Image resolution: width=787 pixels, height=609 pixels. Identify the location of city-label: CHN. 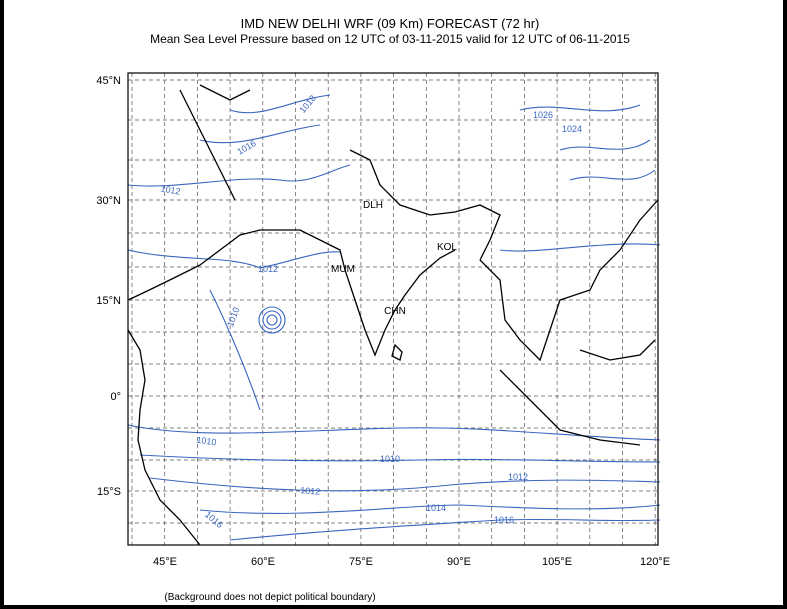
(395, 311).